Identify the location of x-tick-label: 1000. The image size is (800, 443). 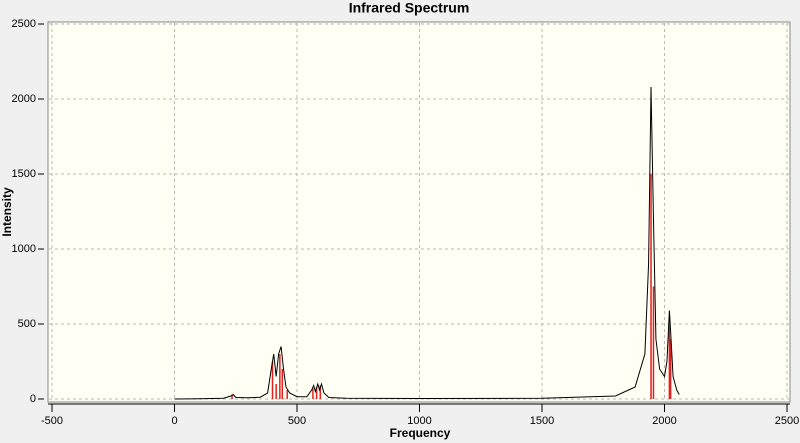
(419, 421).